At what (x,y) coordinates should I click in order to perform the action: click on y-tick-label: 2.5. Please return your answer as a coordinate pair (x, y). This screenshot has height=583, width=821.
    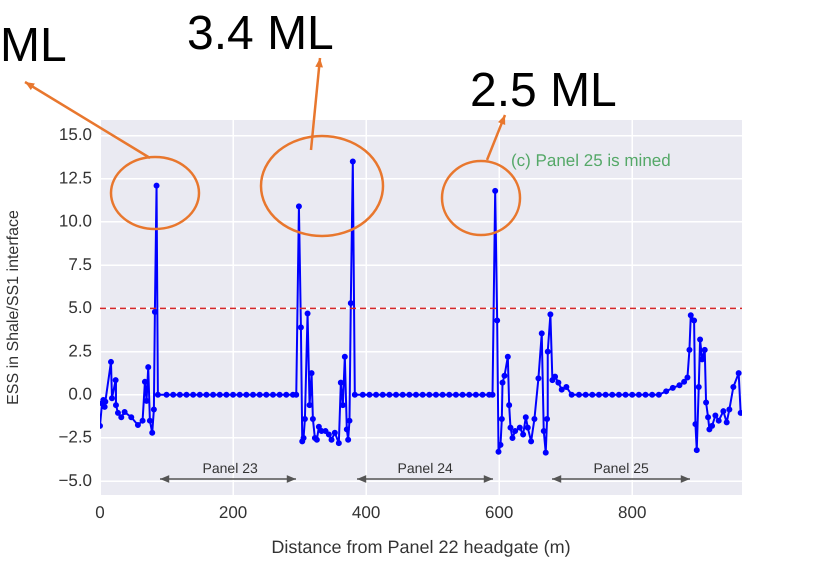
    Looking at the image, I should click on (80, 350).